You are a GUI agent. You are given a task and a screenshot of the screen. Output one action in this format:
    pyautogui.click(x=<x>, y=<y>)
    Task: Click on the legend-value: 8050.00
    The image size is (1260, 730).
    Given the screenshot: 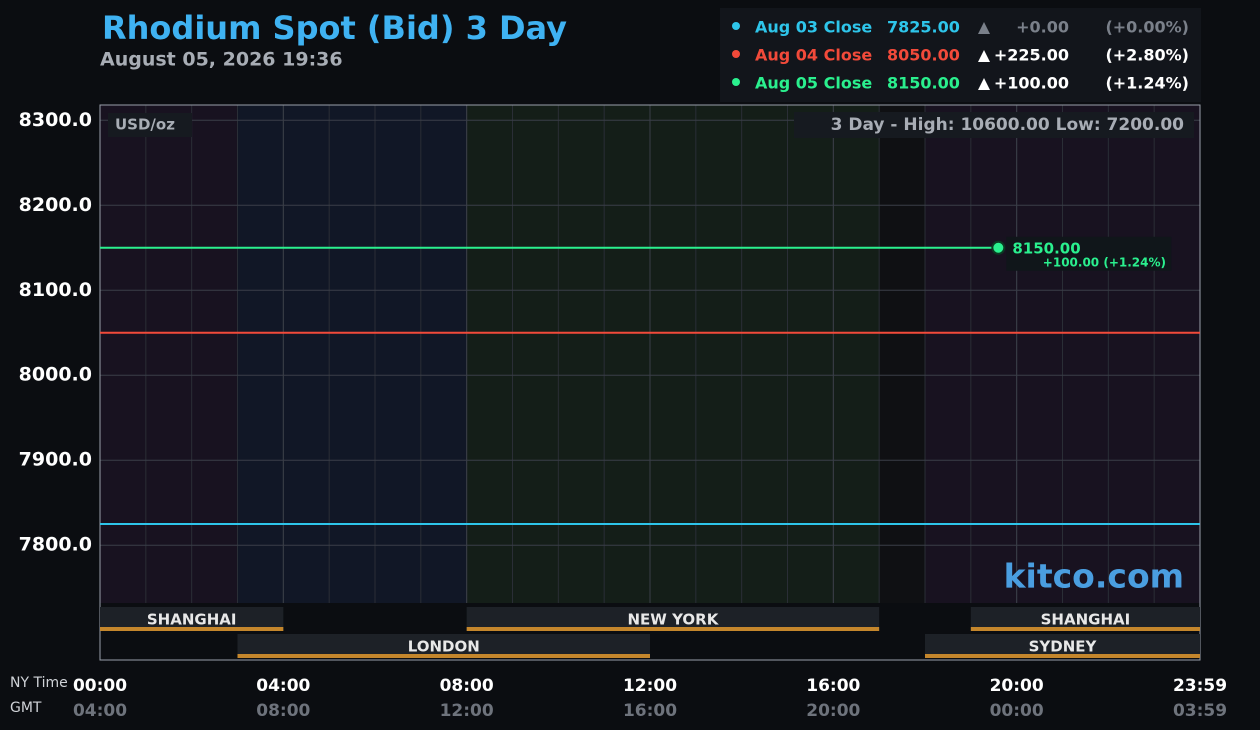 What is the action you would take?
    pyautogui.click(x=923, y=55)
    